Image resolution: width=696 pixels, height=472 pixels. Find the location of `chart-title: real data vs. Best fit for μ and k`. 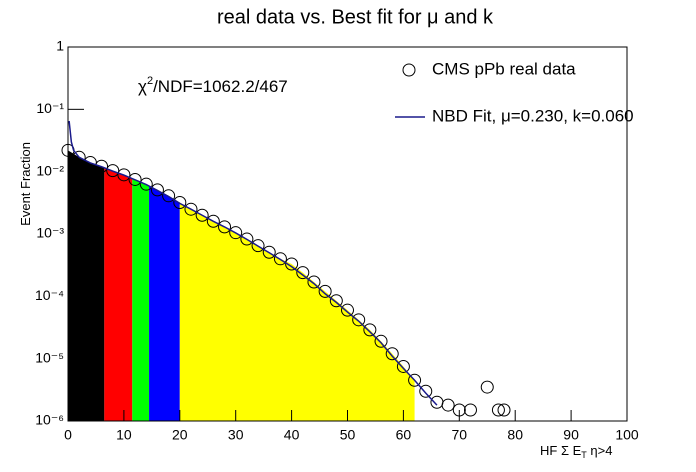

chart-title: real data vs. Best fit for μ and k is located at coordinates (355, 17).